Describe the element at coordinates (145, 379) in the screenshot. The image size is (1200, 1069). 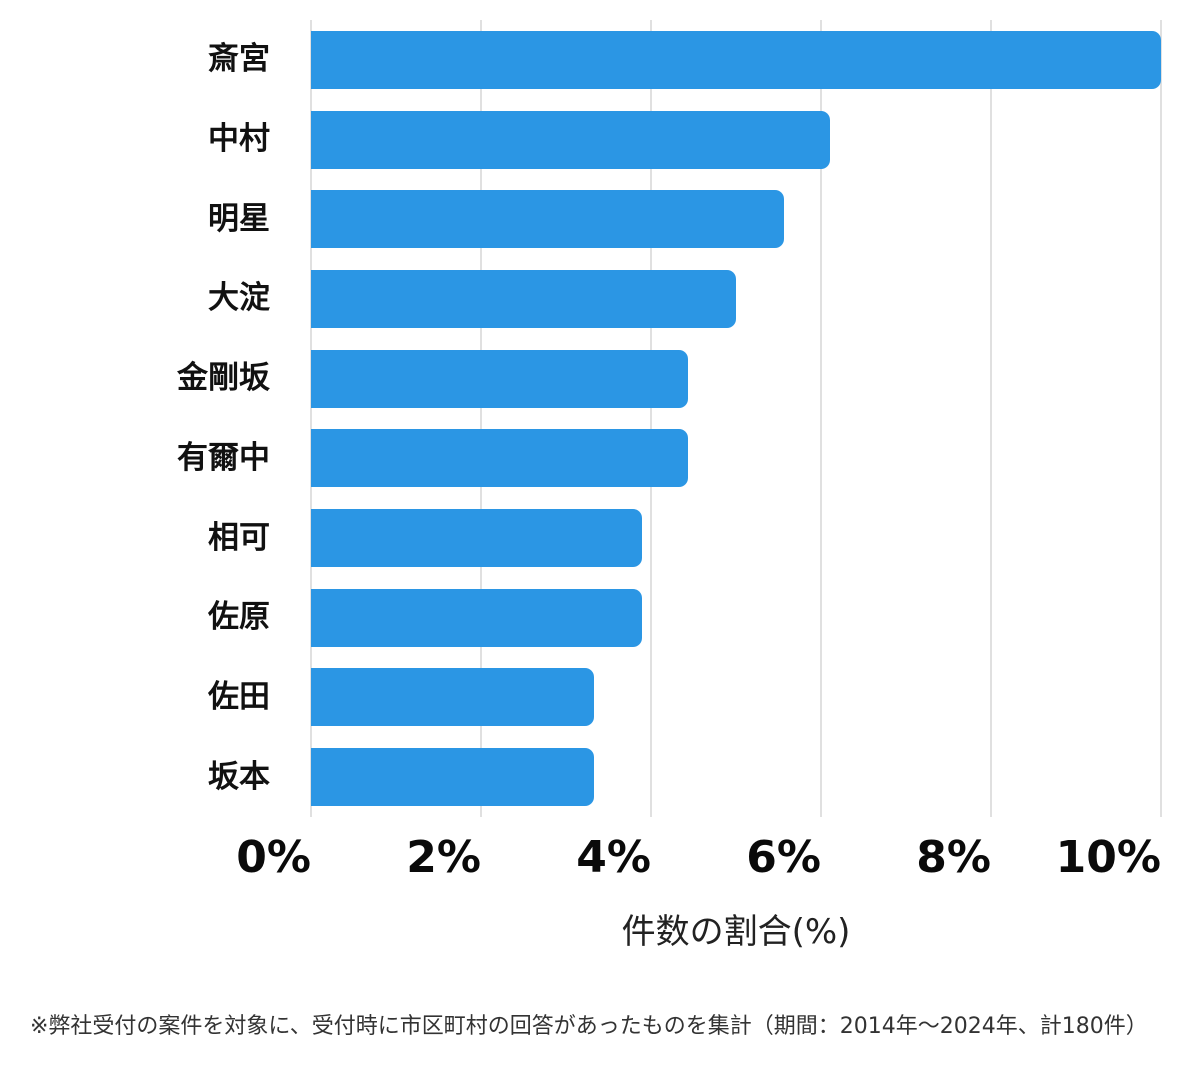
I see `category-label-row: 金剛坂` at that location.